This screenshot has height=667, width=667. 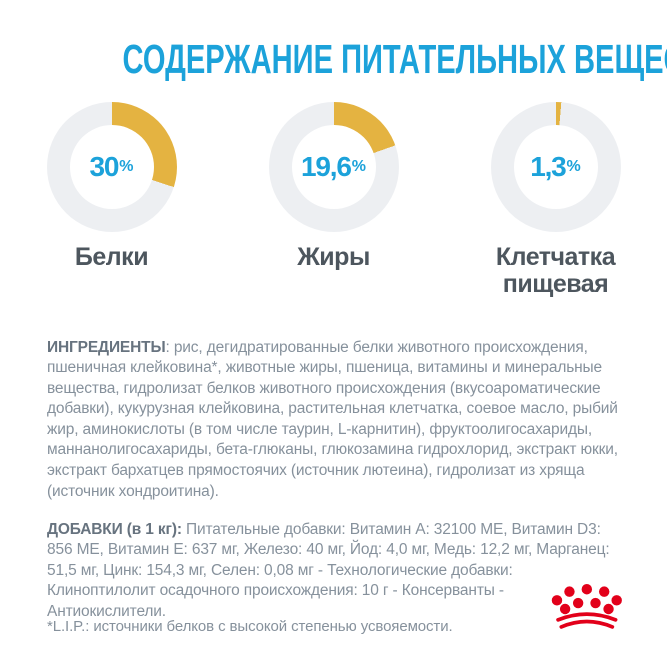 I want to click on royal-canin-logo, so click(x=589, y=609).